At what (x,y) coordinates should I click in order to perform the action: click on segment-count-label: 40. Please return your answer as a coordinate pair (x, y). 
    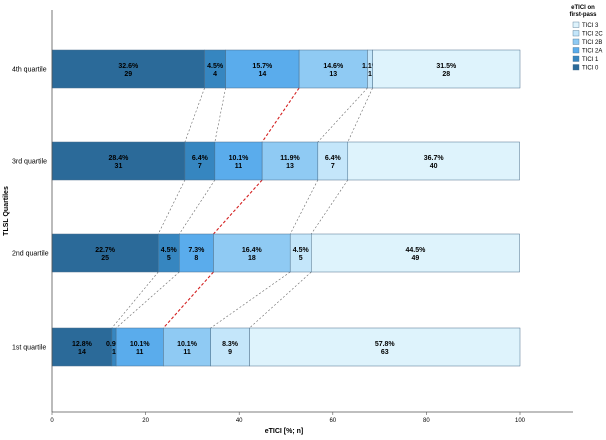
    Looking at the image, I should click on (434, 166).